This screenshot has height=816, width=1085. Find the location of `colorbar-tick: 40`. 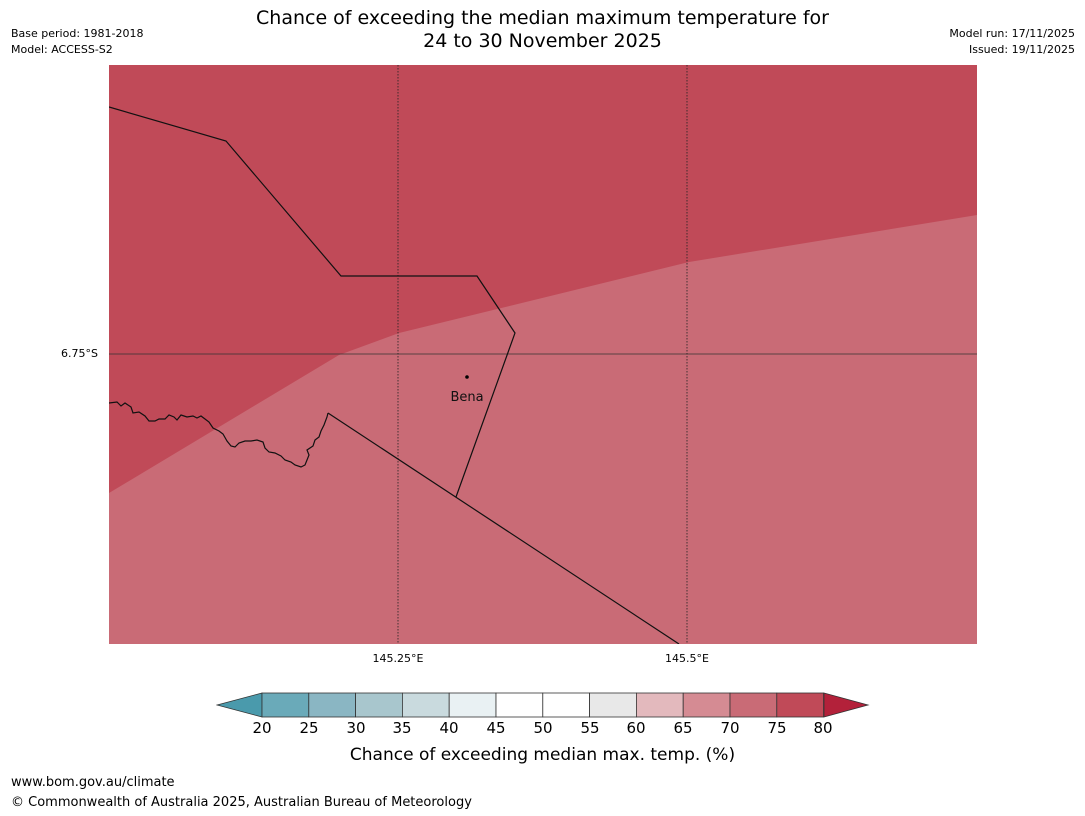

colorbar-tick: 40 is located at coordinates (449, 728).